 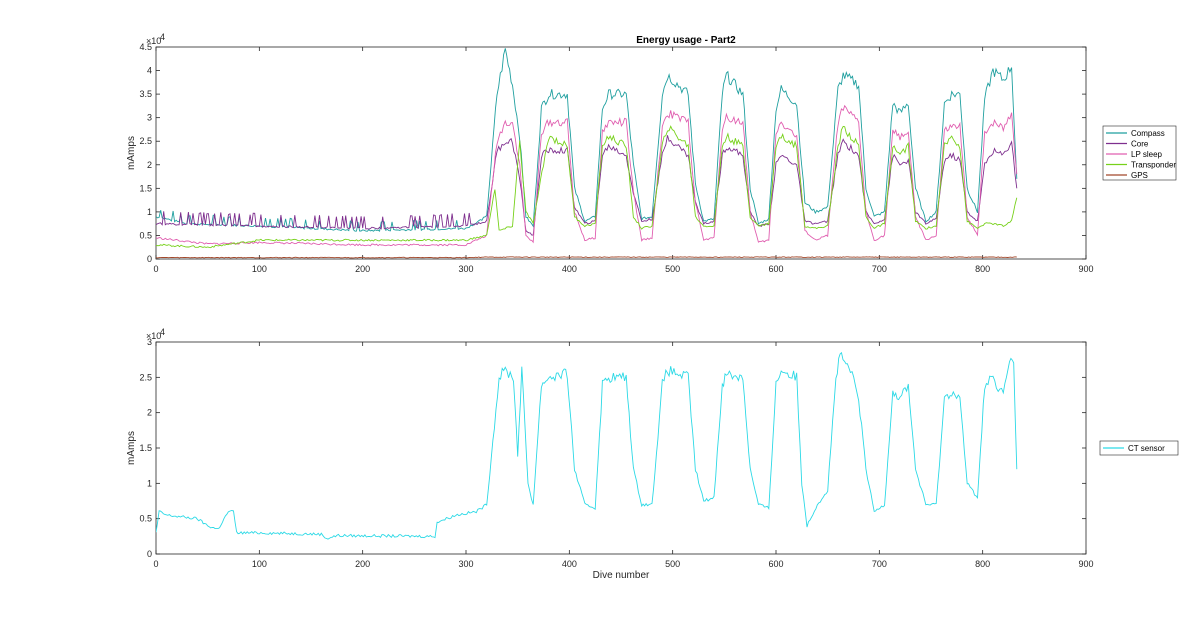 I want to click on series-line-core, so click(x=587, y=185).